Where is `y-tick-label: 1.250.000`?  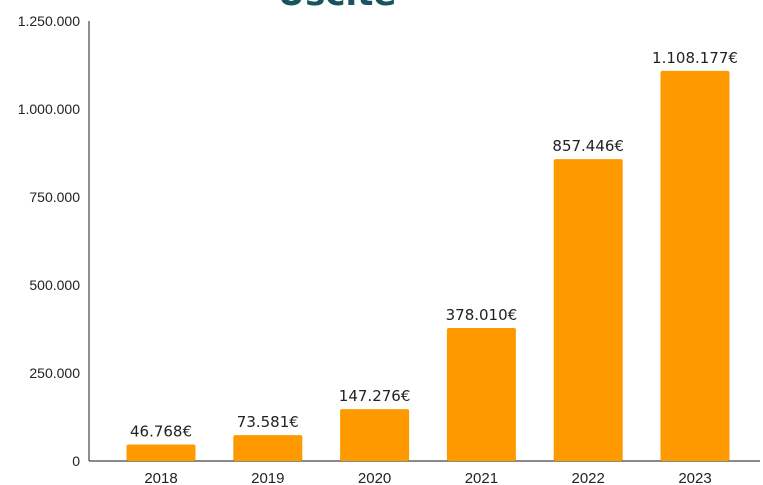 y-tick-label: 1.250.000 is located at coordinates (49, 21).